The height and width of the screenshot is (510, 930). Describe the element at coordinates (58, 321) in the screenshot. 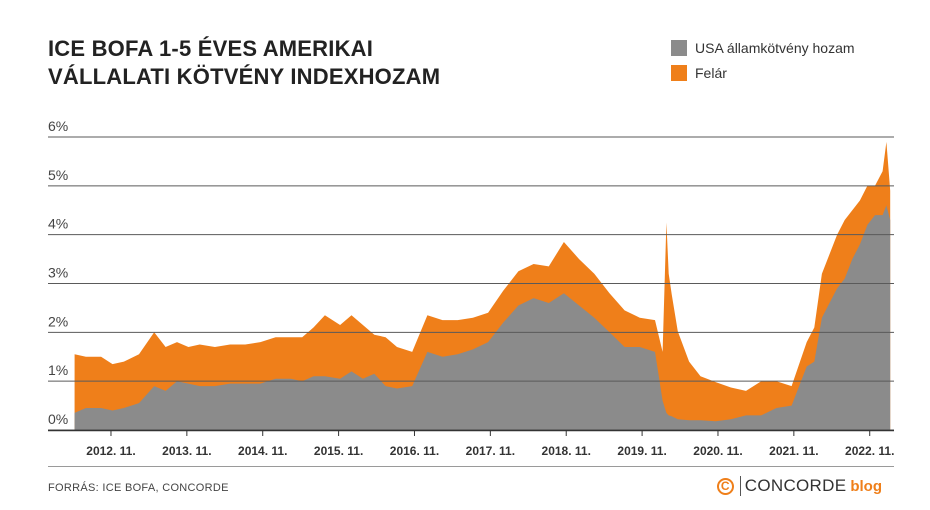

I see `y-tick-label: 2%` at that location.